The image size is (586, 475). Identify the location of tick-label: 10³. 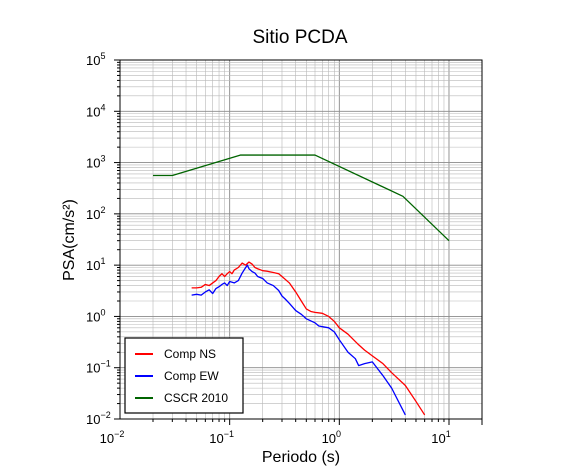
(95, 162).